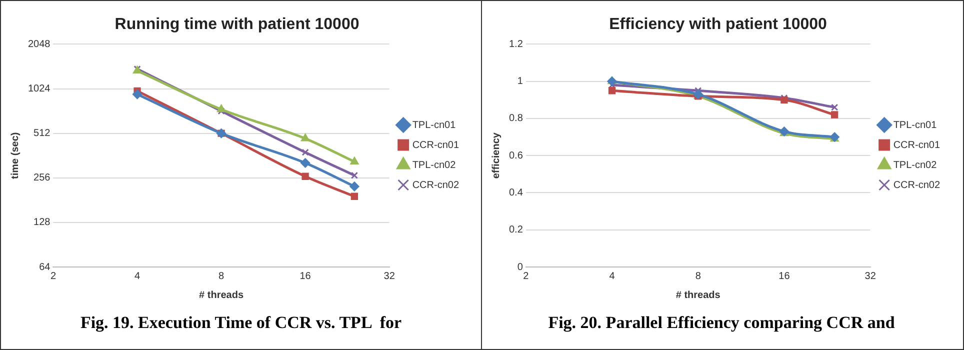  I want to click on y-tick-label: 0, so click(520, 267).